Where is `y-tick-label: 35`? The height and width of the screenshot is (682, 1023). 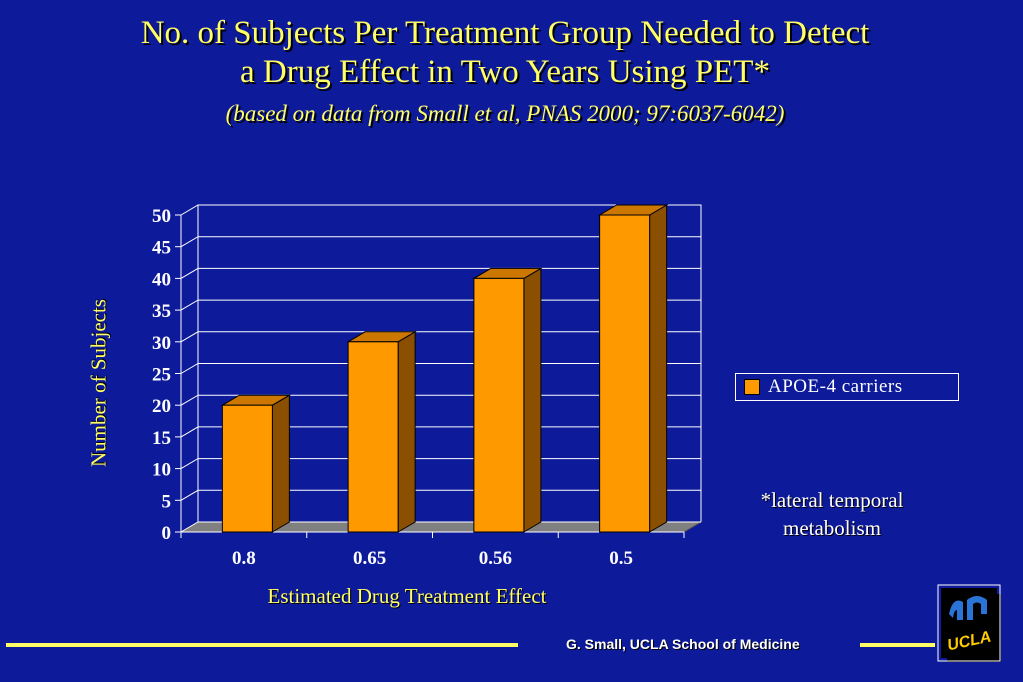
y-tick-label: 35 is located at coordinates (161, 311).